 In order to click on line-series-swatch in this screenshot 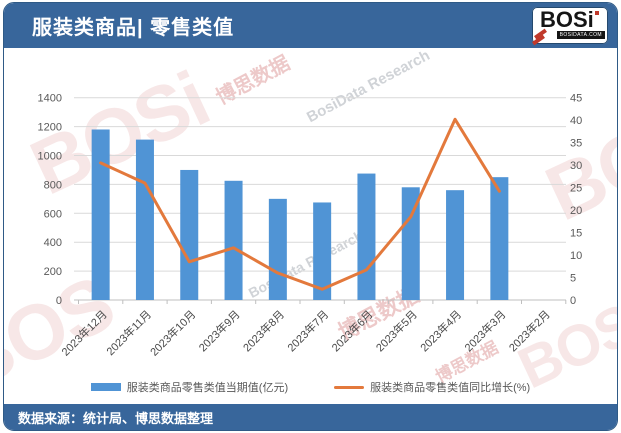, I will do `click(349, 387)`.